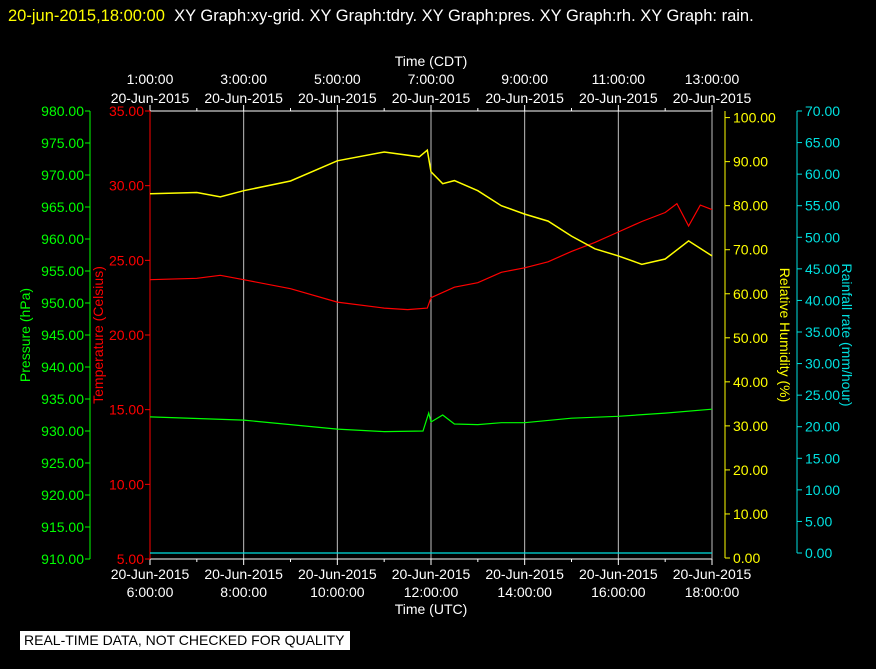 The width and height of the screenshot is (876, 669). Describe the element at coordinates (750, 206) in the screenshot. I see `rh-tick-label: 80.00` at that location.